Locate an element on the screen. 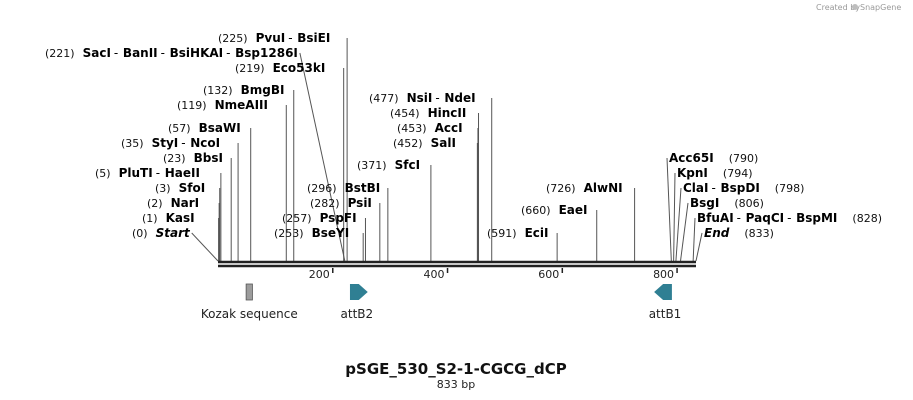  enzyme-name: HincII is located at coordinates (447, 113).